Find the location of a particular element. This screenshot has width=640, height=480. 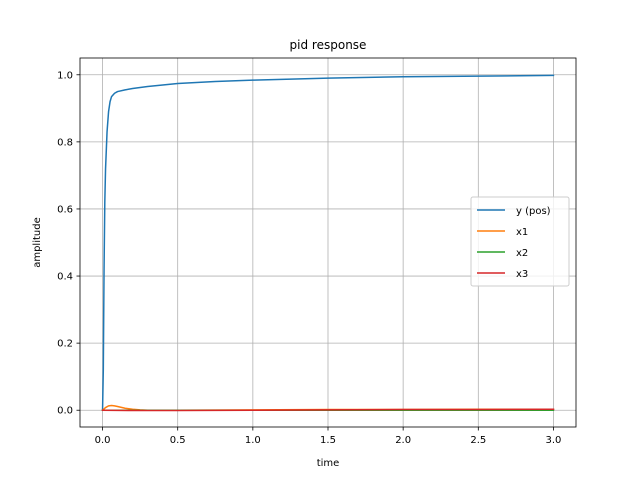

x-tick-label: 0.0 is located at coordinates (103, 440).